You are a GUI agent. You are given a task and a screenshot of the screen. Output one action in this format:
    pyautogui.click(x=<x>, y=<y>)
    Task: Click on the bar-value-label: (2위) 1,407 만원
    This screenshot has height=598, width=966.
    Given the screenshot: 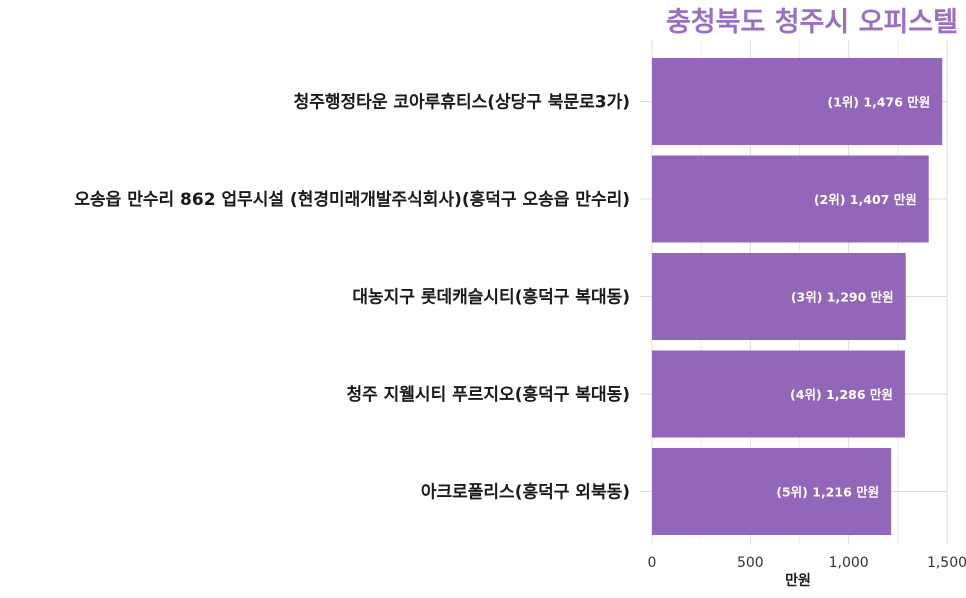 What is the action you would take?
    pyautogui.click(x=865, y=199)
    